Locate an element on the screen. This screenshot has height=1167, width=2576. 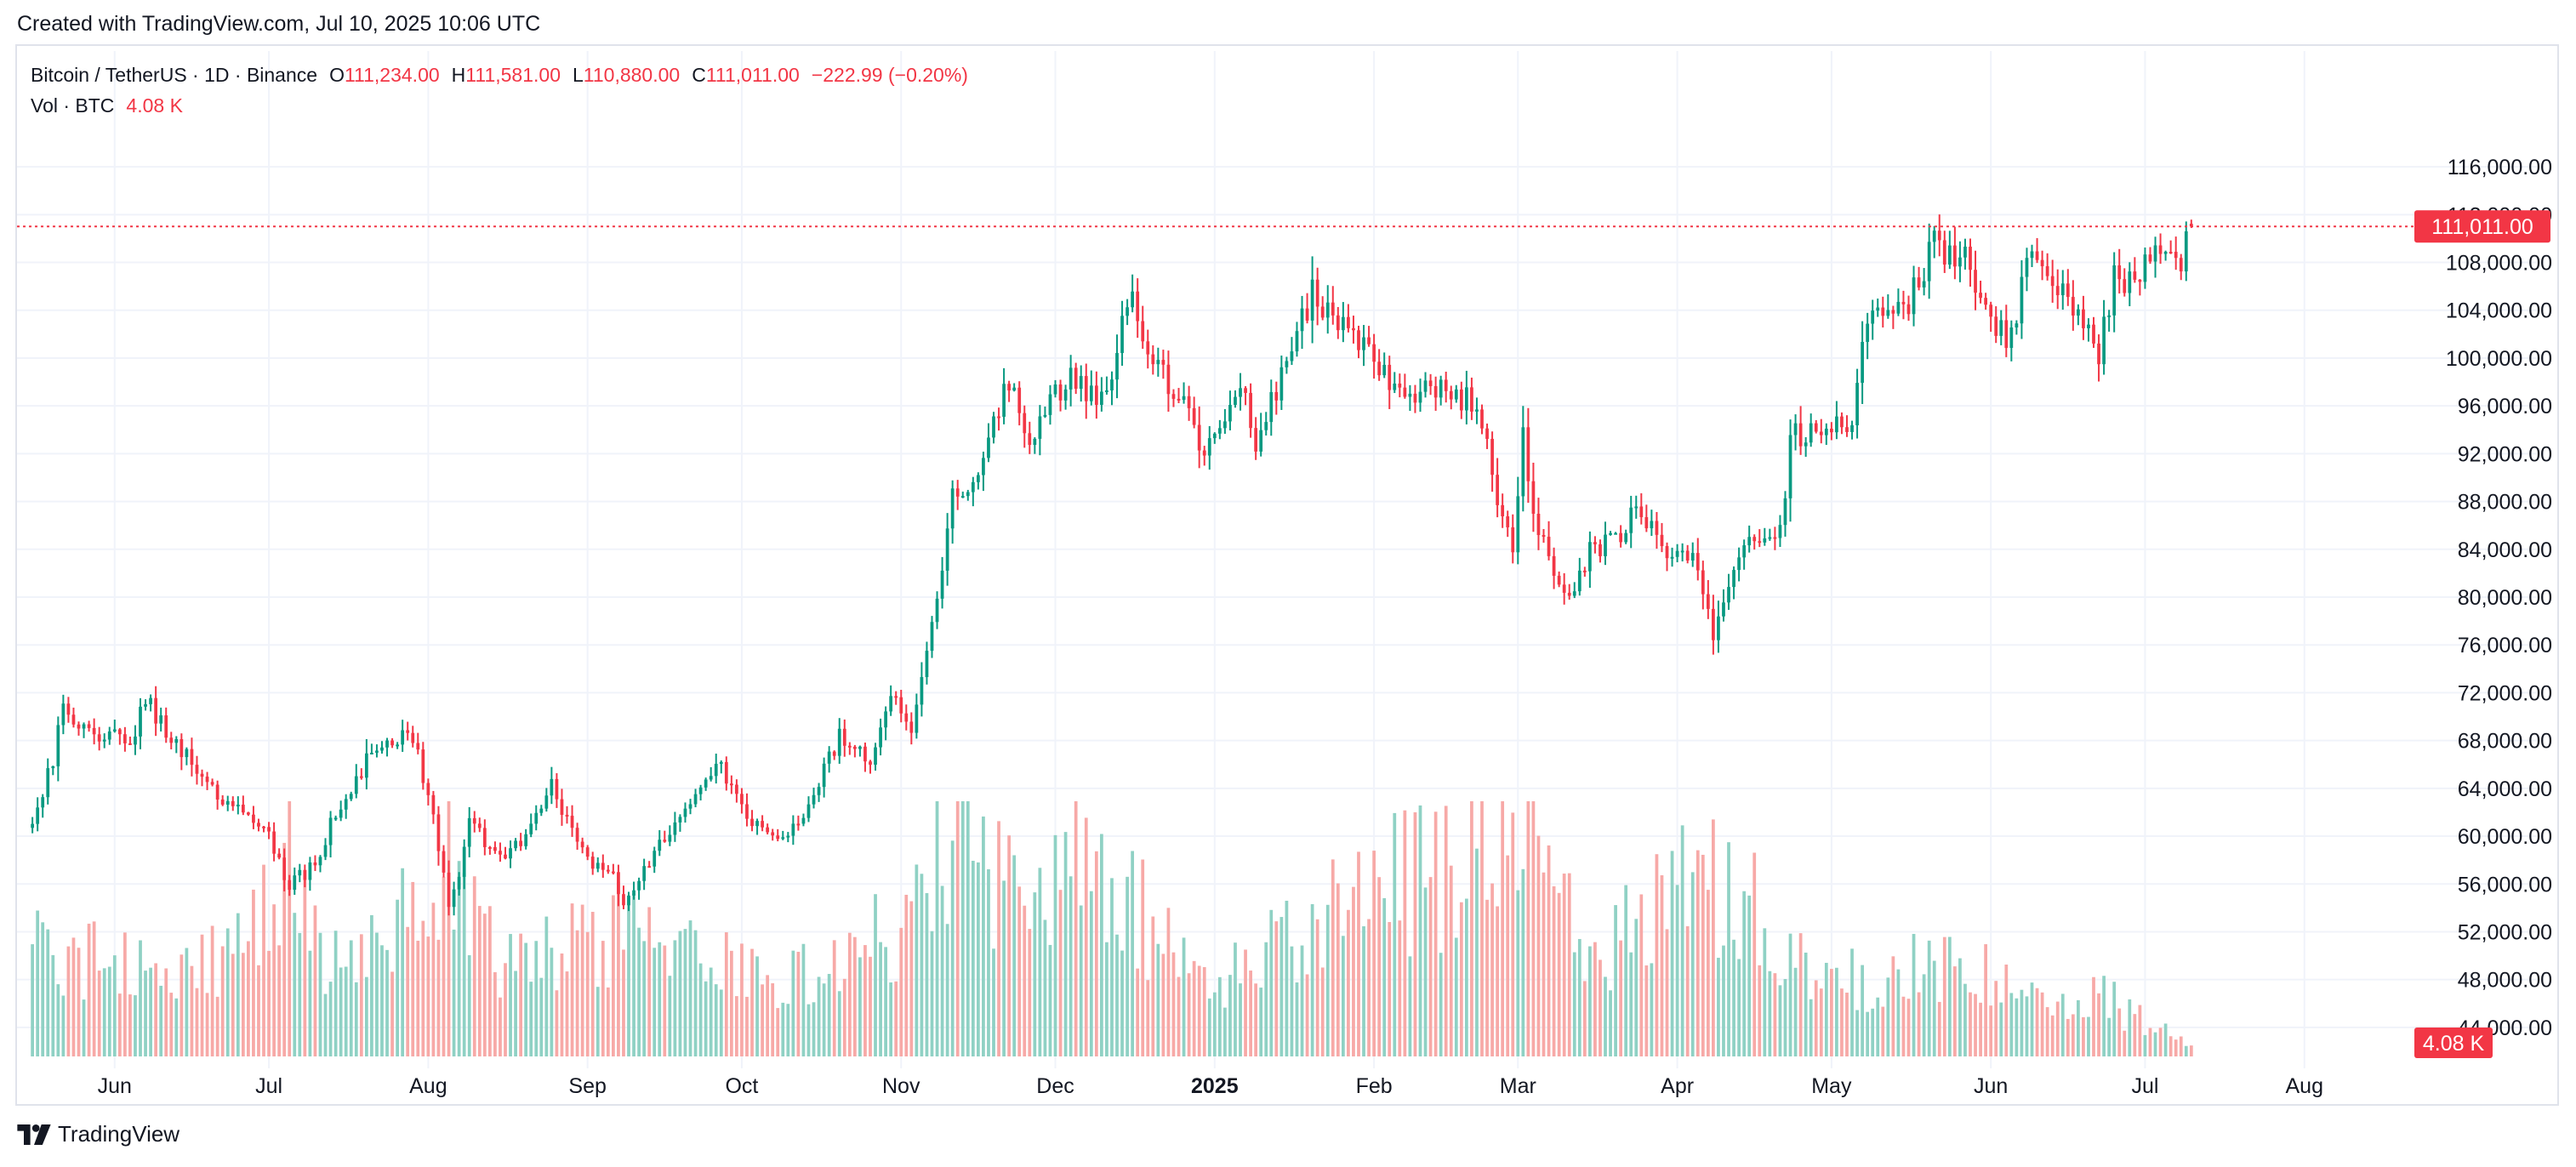
open-value: 111,234.00 is located at coordinates (392, 74).